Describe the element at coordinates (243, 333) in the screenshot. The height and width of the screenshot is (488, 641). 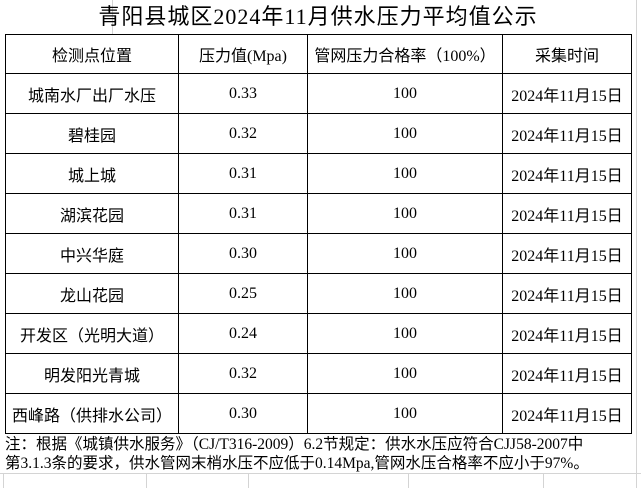
I see `cell-pressure-value: 0.24` at that location.